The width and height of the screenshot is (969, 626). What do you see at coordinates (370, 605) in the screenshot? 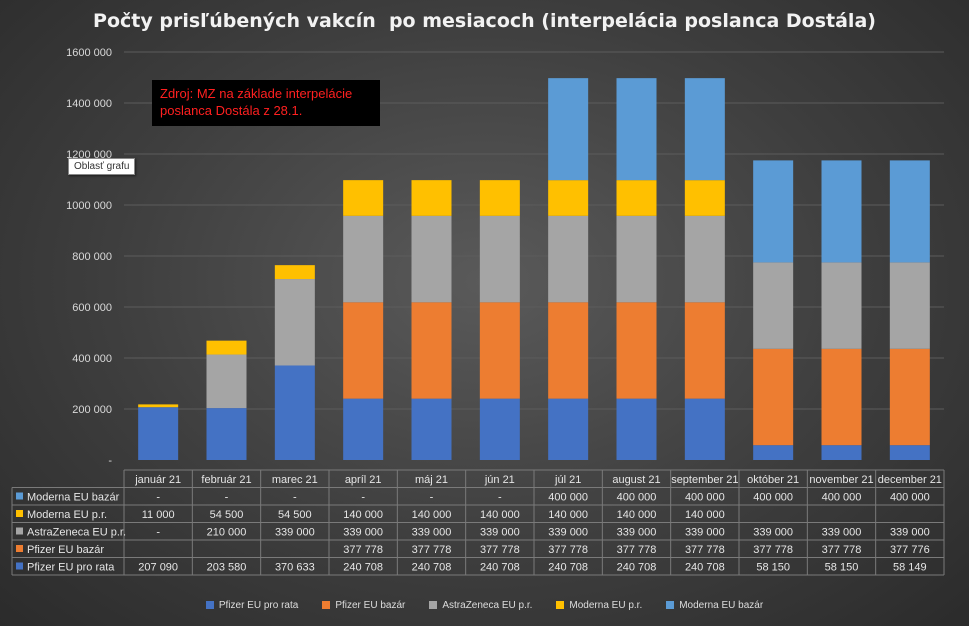
I see `legend-label: Pfizer EU bazár` at bounding box center [370, 605].